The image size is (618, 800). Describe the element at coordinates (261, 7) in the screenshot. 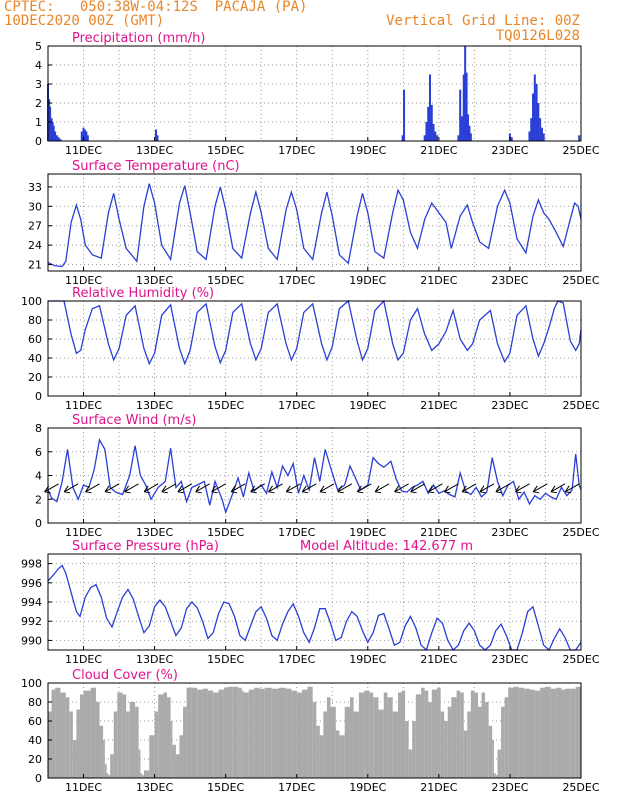

I see `location-label: PACAJA (PA)` at that location.